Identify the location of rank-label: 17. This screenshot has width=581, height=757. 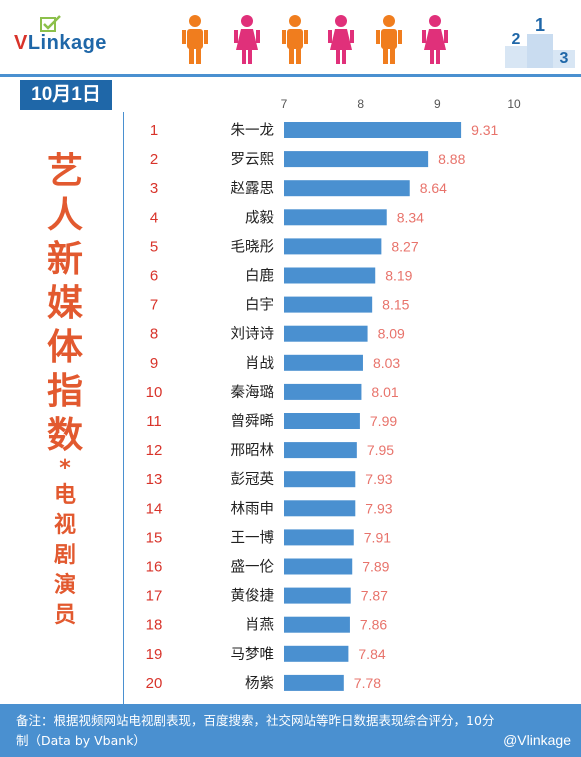
(154, 596).